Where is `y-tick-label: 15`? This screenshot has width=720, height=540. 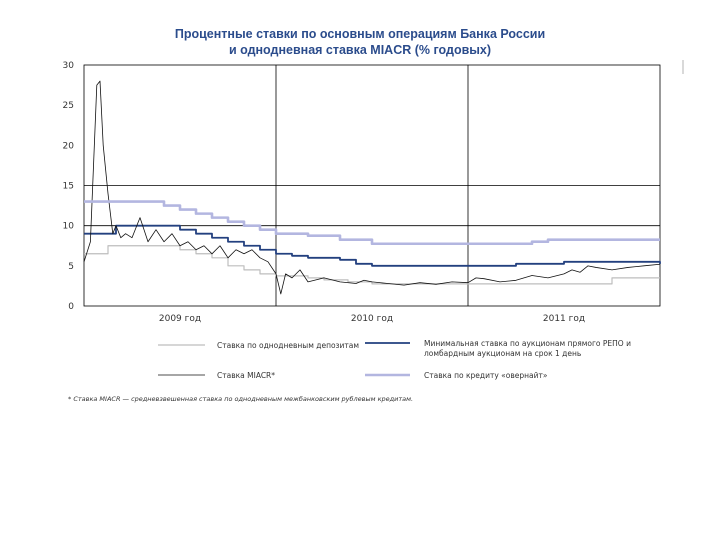 y-tick-label: 15 is located at coordinates (68, 187).